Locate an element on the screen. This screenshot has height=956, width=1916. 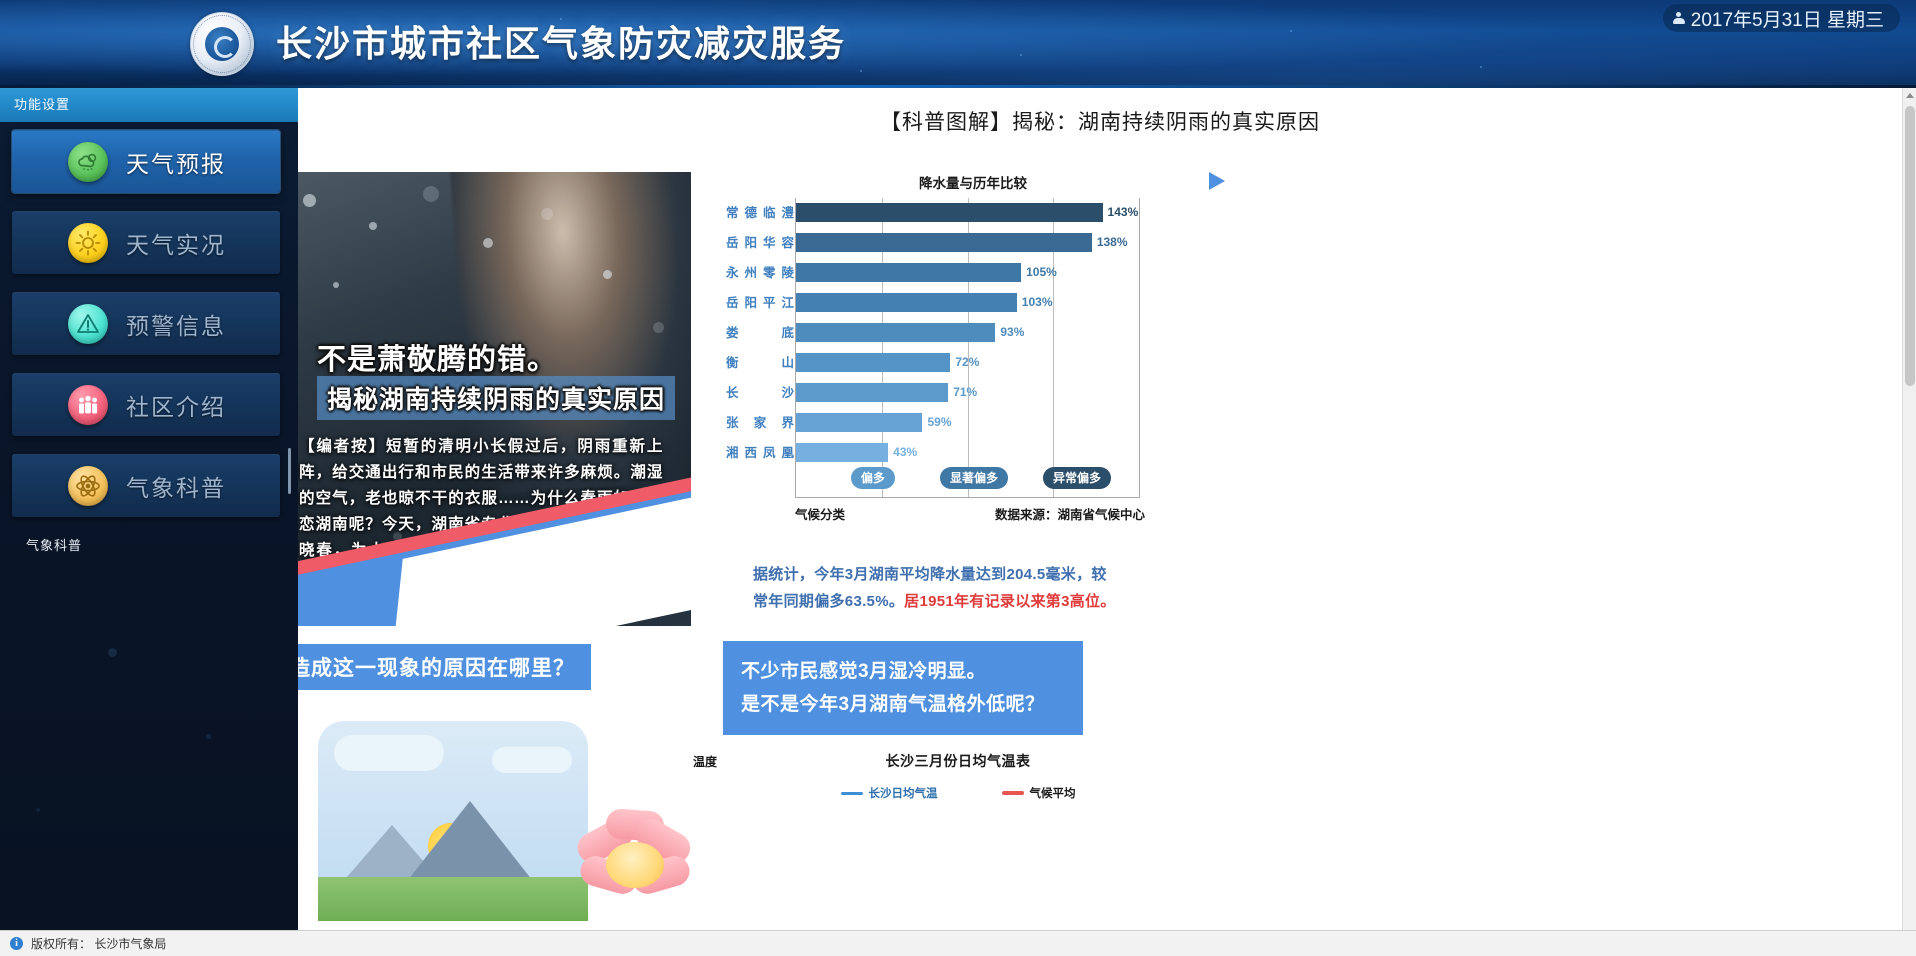
chart-value-label: 138% is located at coordinates (1112, 242).